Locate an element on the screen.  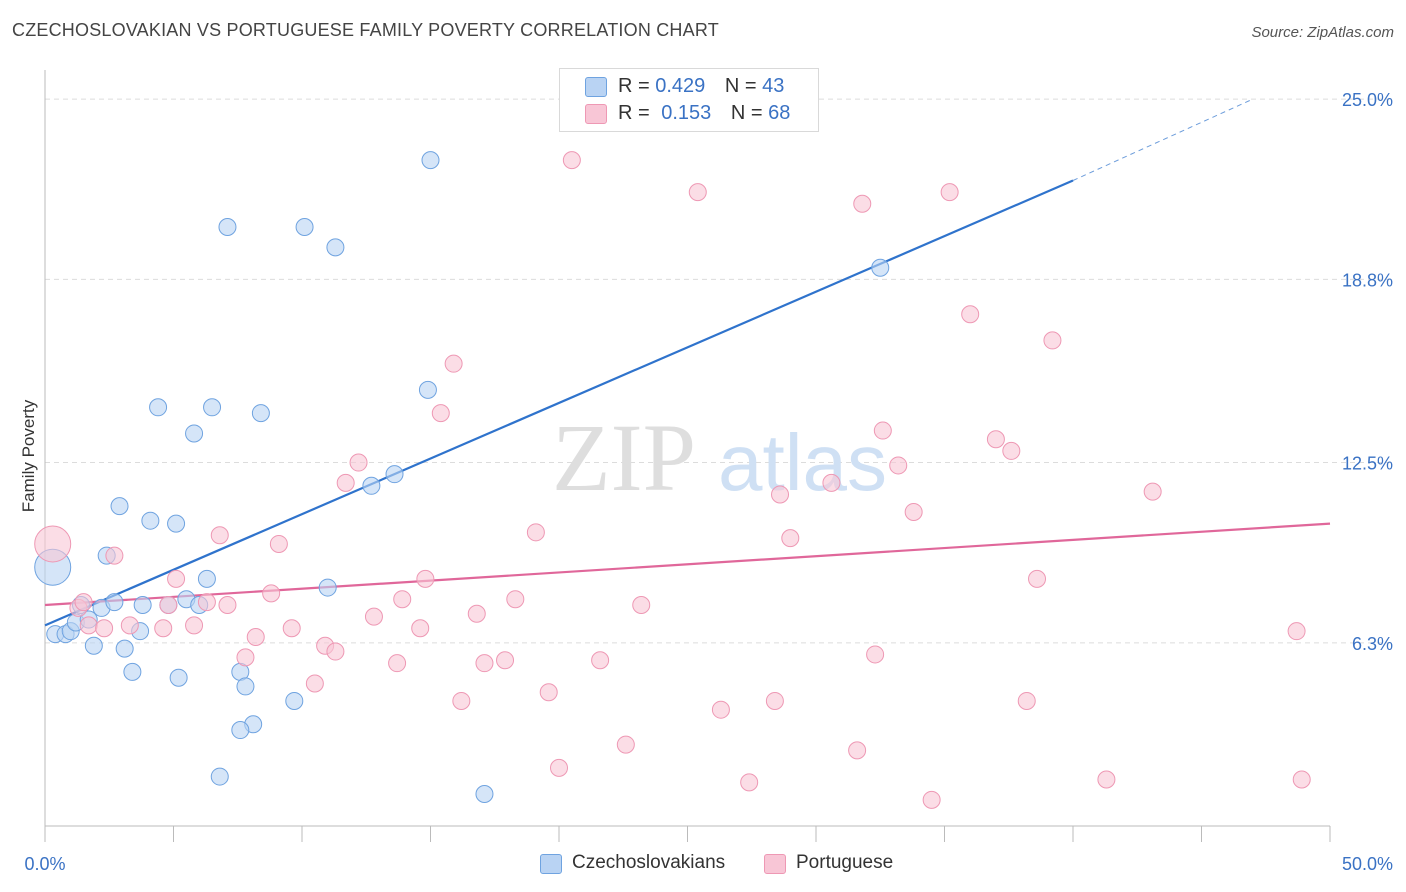
source-label: Source: ZipAtlas.com is located at coordinates (1322, 32).